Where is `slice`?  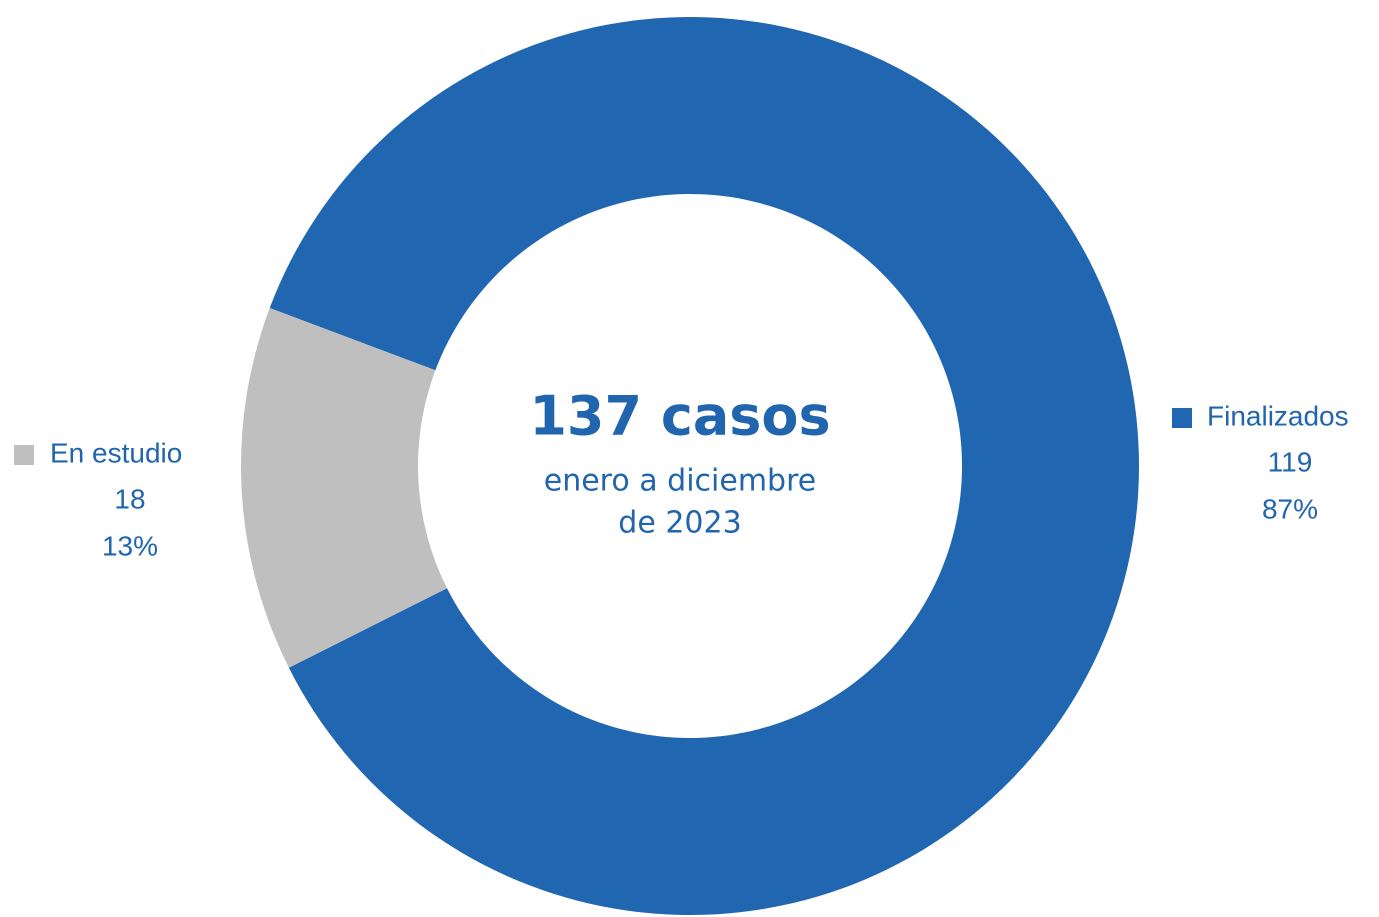 slice is located at coordinates (344, 488).